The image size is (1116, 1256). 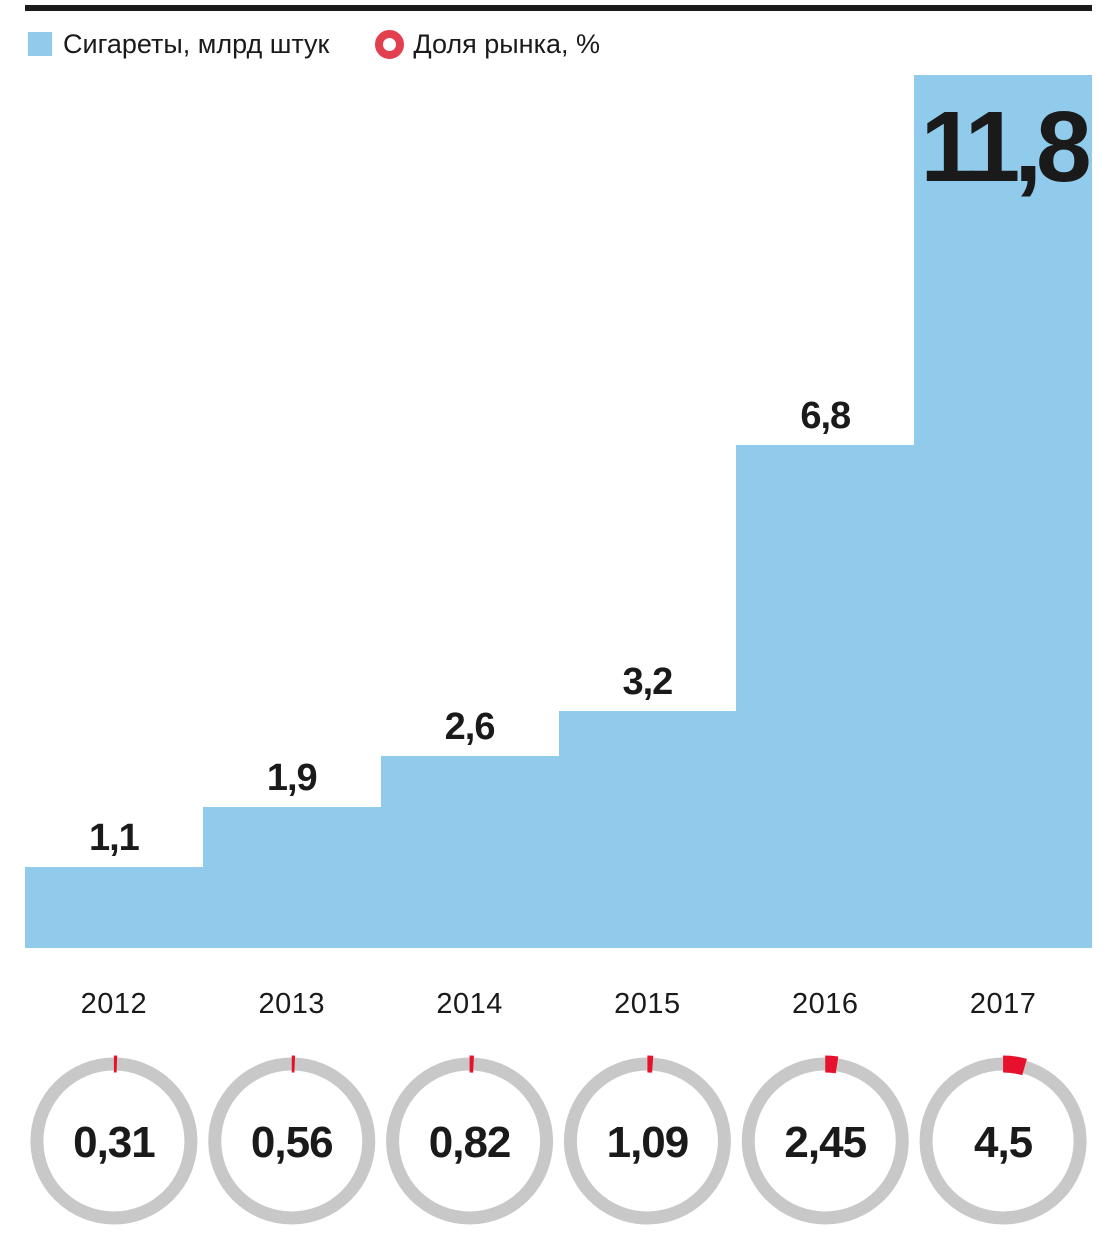 I want to click on share-ring-2014: 0,82, so click(x=470, y=1141).